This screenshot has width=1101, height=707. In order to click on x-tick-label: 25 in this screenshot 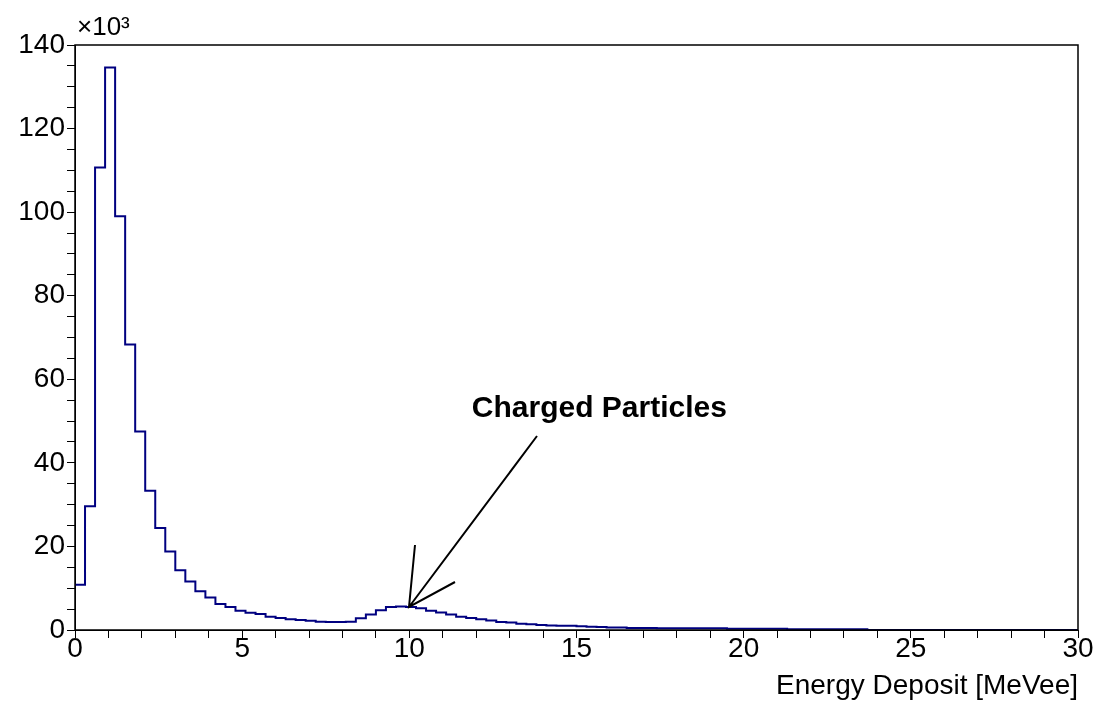, I will do `click(911, 647)`.